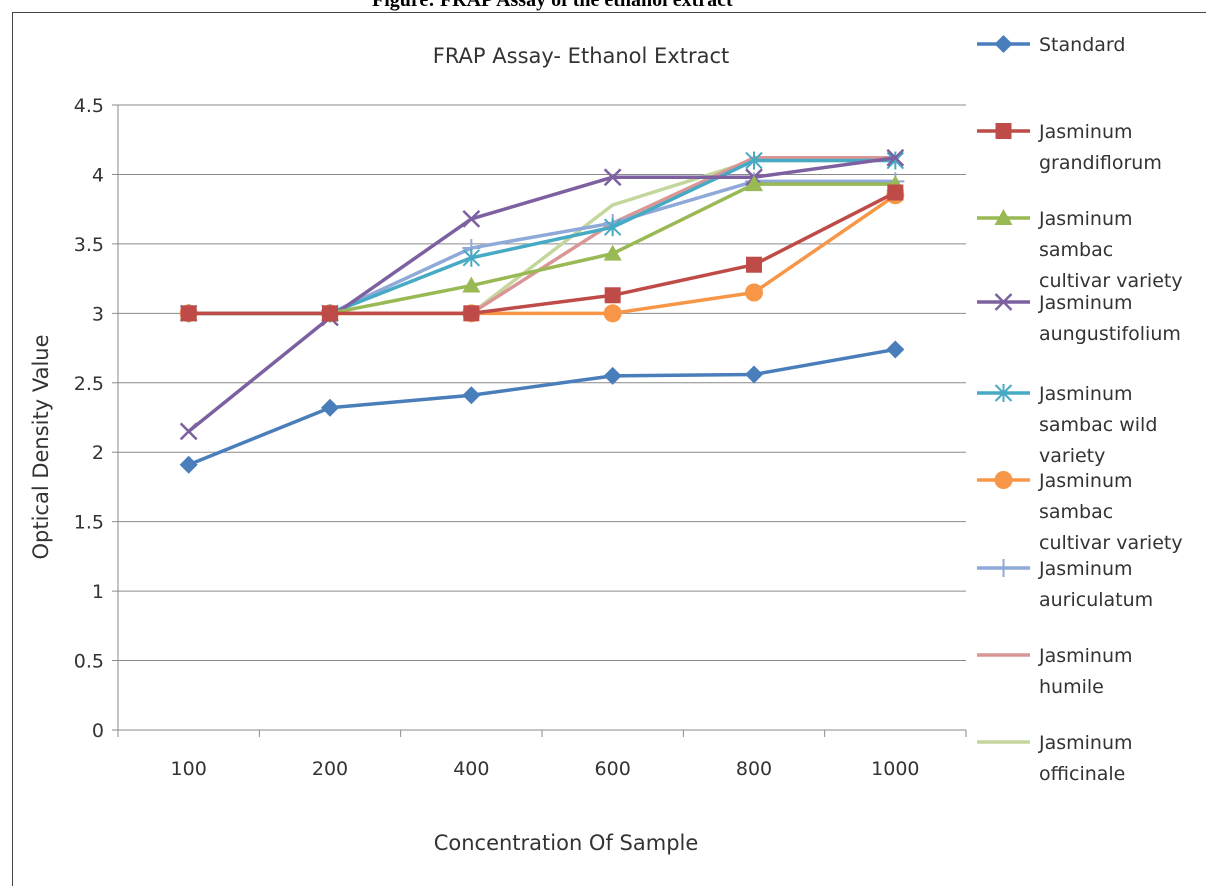 Image resolution: width=1209 pixels, height=886 pixels. I want to click on x-axis-label: Concentration Of Sample, so click(566, 843).